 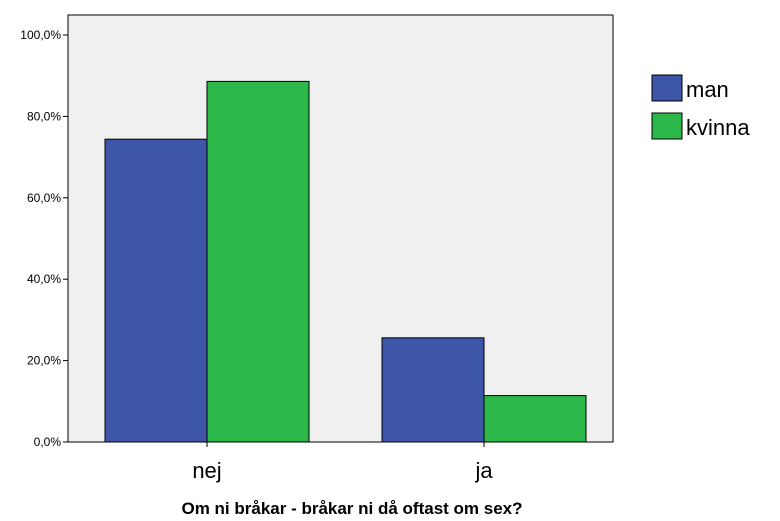 I want to click on legend: man kvinna, so click(x=700, y=107).